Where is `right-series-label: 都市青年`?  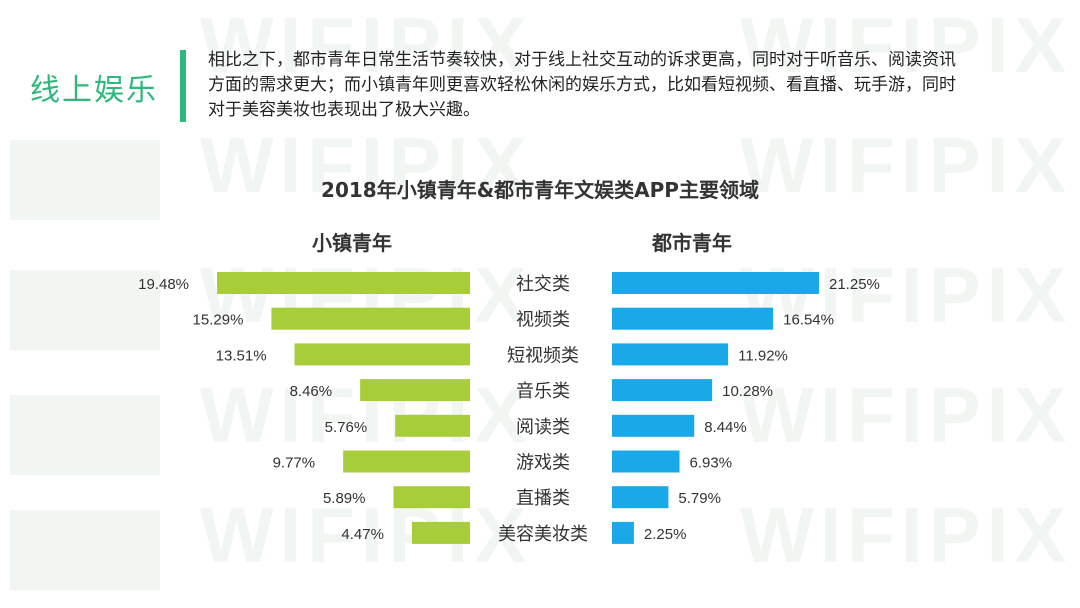
right-series-label: 都市青年 is located at coordinates (692, 243).